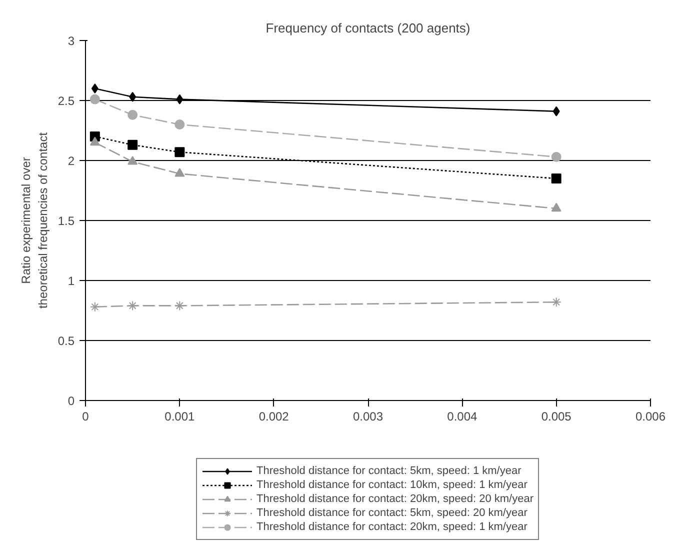 This screenshot has width=681, height=557. I want to click on x-tick-label: 0.001, so click(180, 417).